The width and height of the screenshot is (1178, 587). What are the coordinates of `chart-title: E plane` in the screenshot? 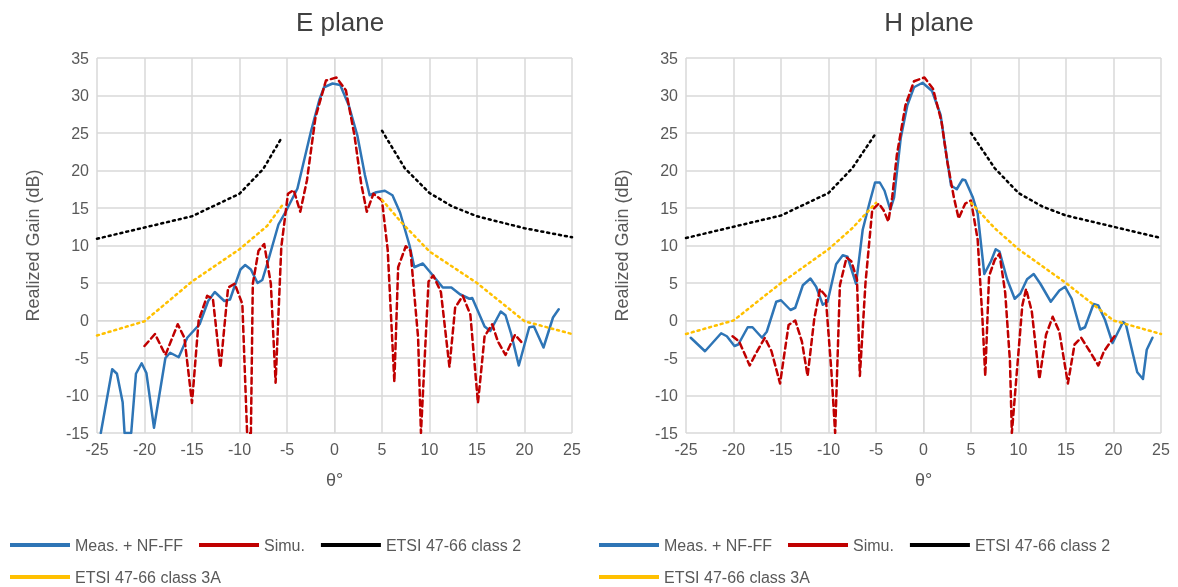 It's located at (340, 22).